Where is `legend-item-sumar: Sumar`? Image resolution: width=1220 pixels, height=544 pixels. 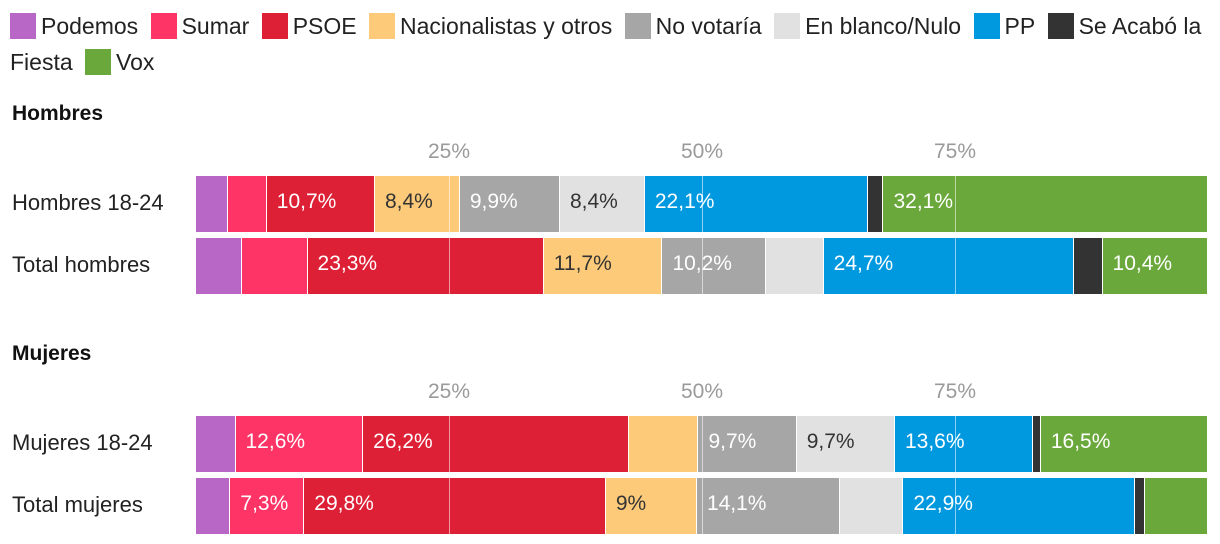 legend-item-sumar: Sumar is located at coordinates (200, 26).